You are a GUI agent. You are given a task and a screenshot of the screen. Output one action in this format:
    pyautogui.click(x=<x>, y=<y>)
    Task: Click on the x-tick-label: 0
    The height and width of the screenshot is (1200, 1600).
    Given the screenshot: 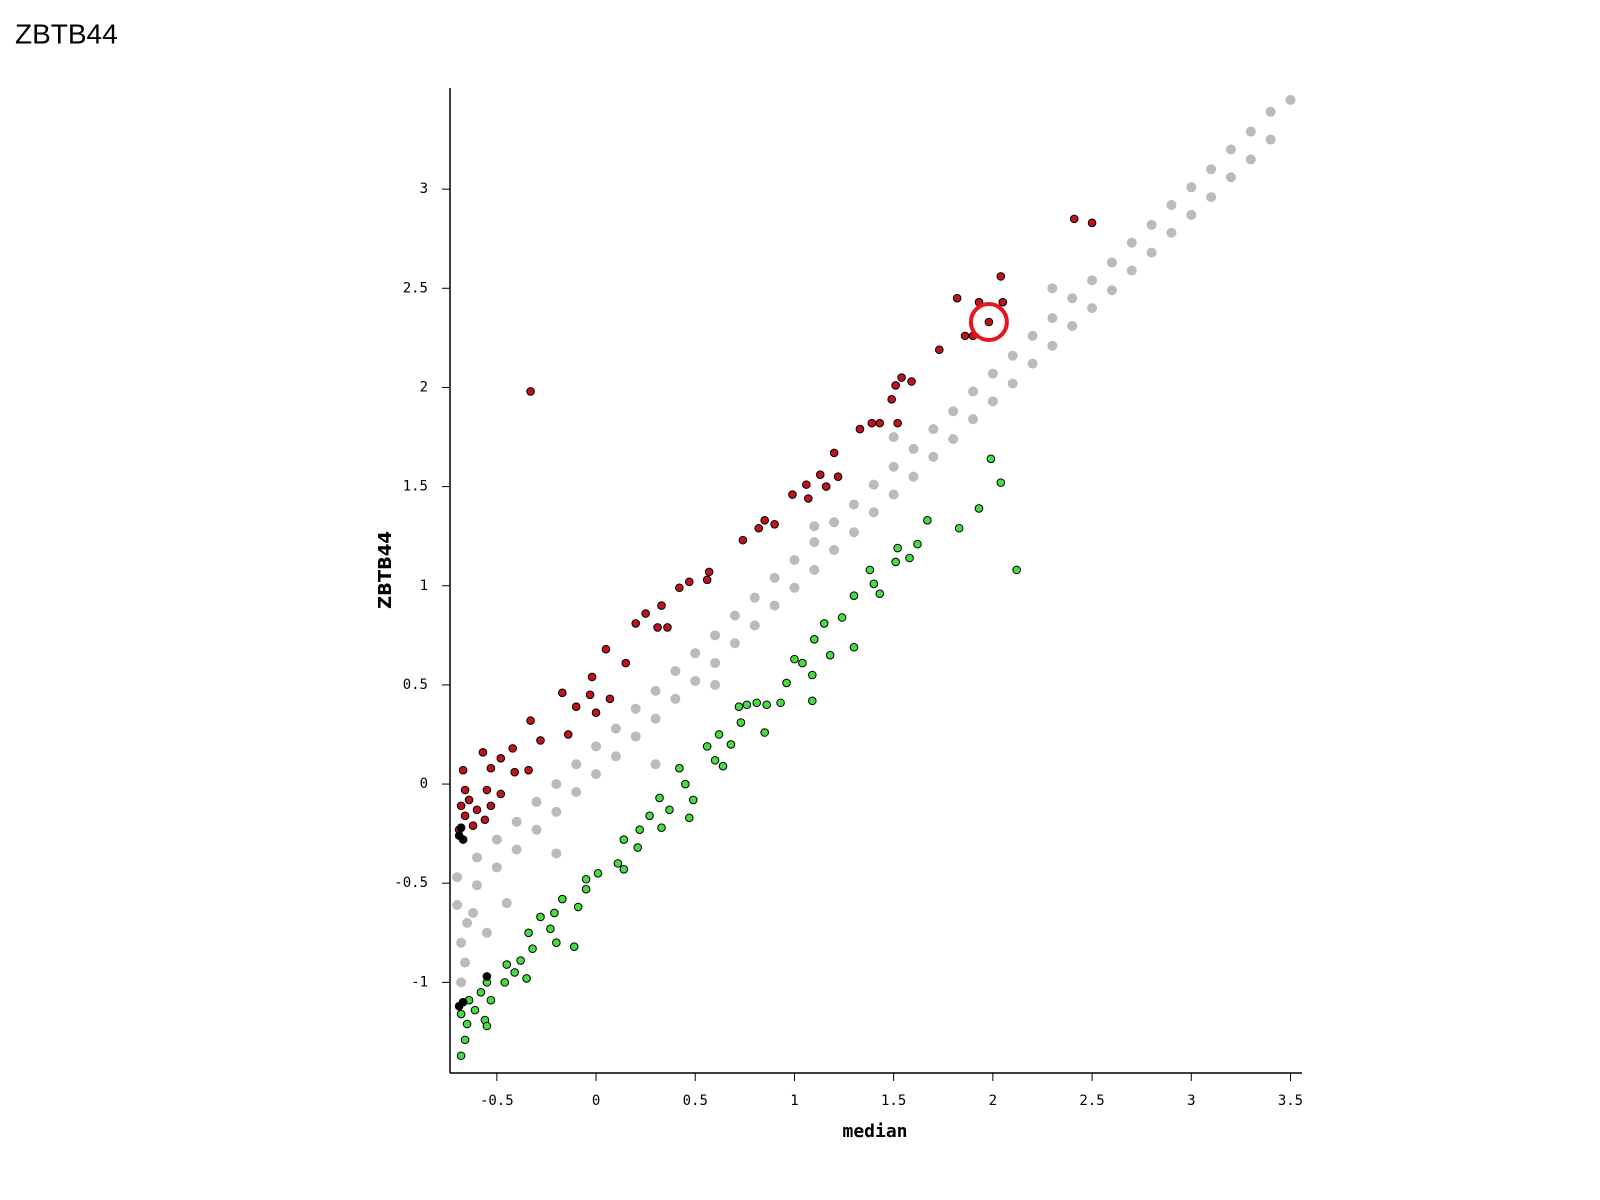 What is the action you would take?
    pyautogui.click(x=596, y=1101)
    